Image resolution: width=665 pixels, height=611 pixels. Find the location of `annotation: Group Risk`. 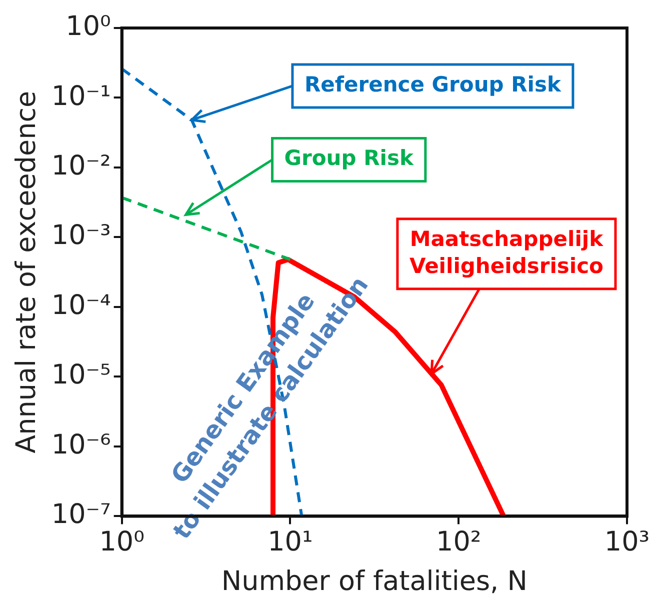

annotation: Group Risk is located at coordinates (349, 158).